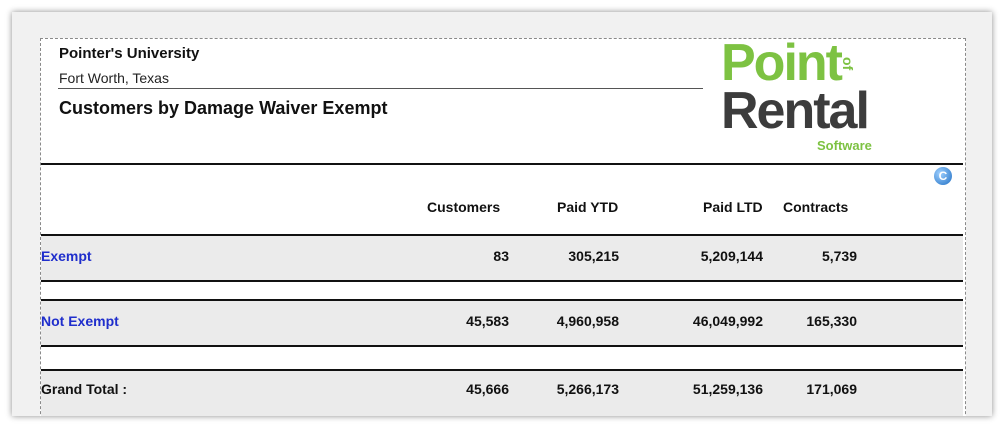 This screenshot has width=1007, height=429. Describe the element at coordinates (816, 207) in the screenshot. I see `column-header-contracts: Contracts` at that location.